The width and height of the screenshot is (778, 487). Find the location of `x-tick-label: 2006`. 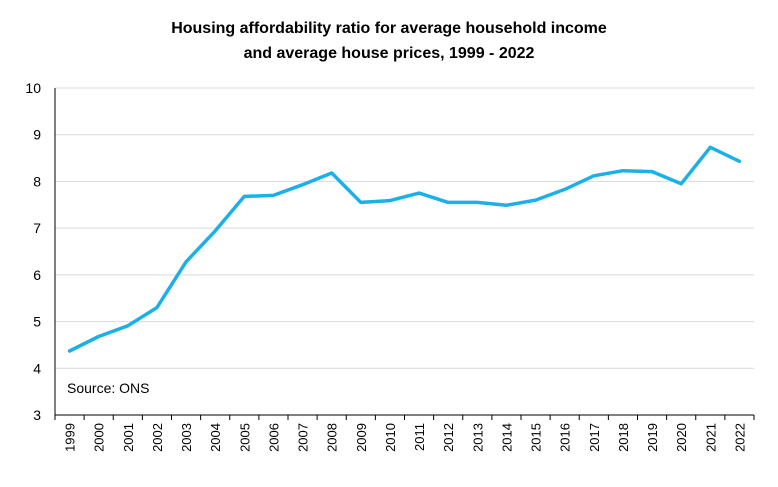

x-tick-label: 2006 is located at coordinates (273, 437).